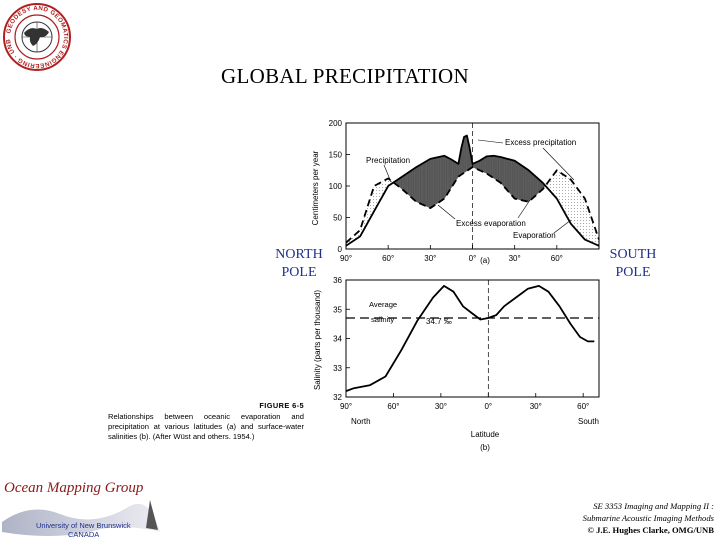 The width and height of the screenshot is (720, 540). I want to click on a-xtick-label: 90°, so click(346, 258).